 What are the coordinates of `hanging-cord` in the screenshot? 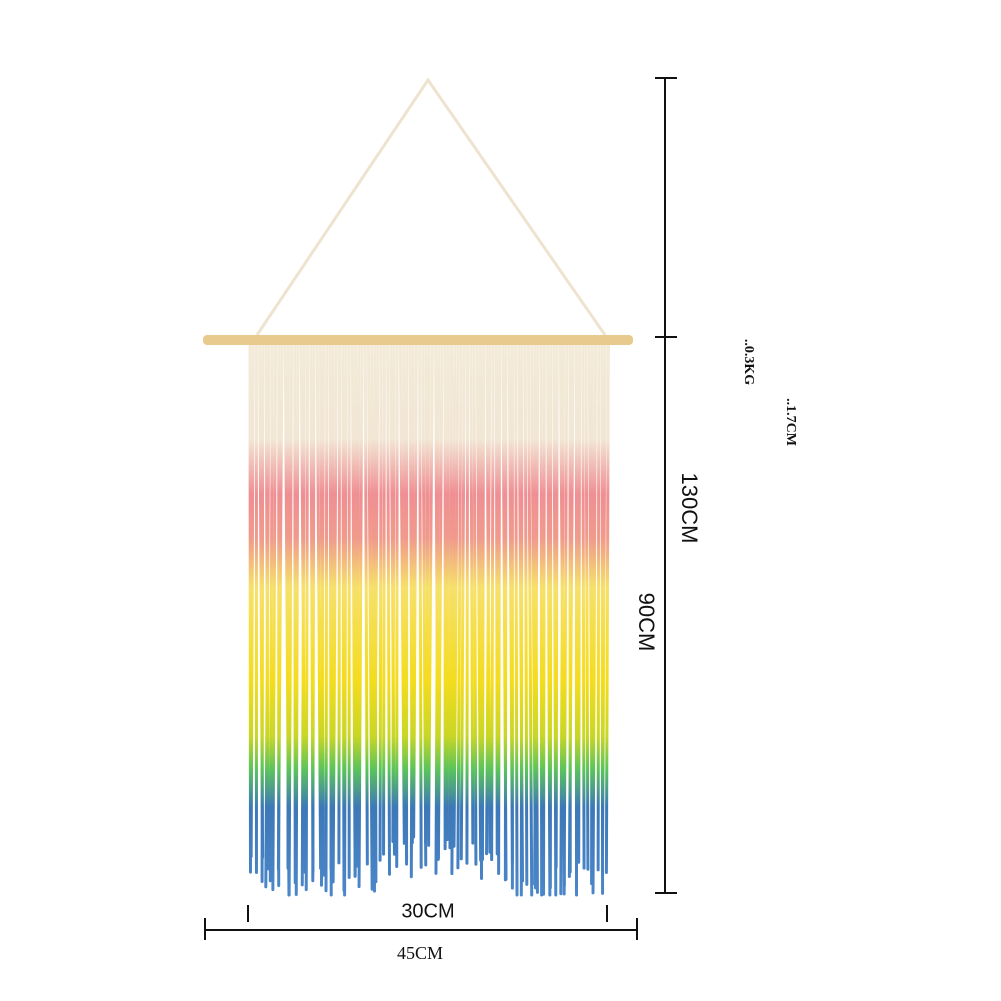 It's located at (431, 206).